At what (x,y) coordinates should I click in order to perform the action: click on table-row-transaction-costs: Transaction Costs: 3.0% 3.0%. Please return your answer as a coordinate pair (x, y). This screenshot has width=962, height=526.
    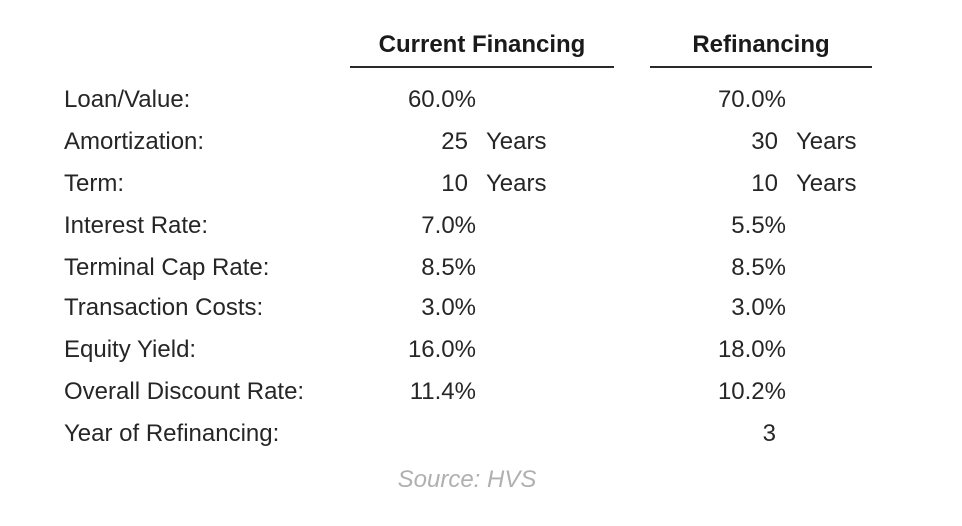
    Looking at the image, I should click on (481, 308).